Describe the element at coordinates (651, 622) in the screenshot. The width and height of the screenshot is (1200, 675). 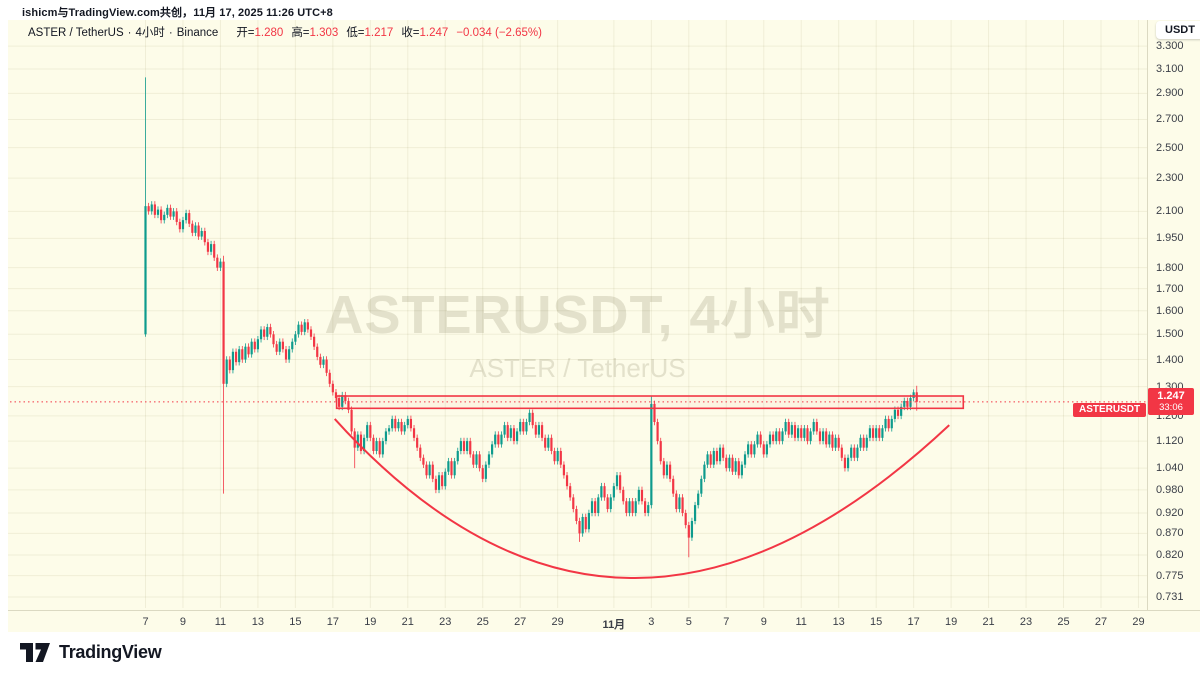
I see `time-tick: 3` at that location.